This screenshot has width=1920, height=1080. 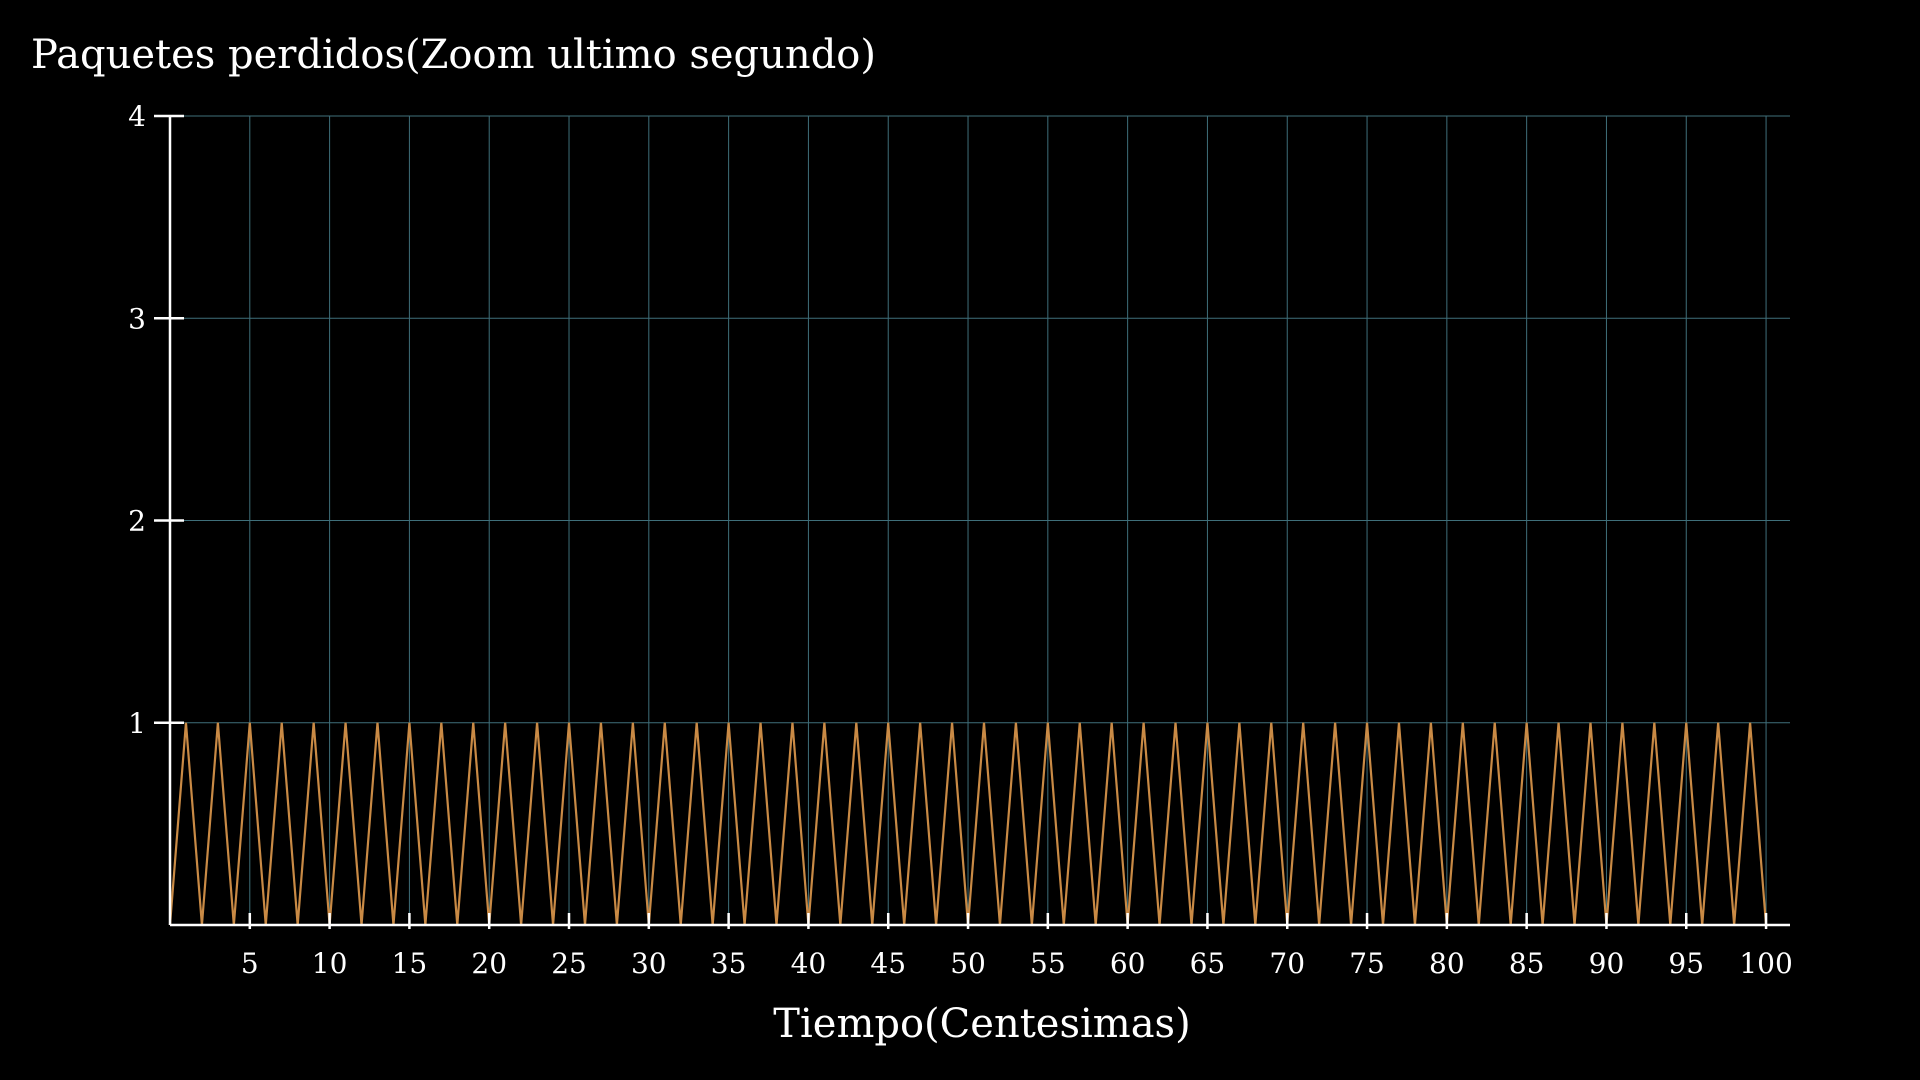 What do you see at coordinates (1128, 963) in the screenshot?
I see `x-tick-label: 60` at bounding box center [1128, 963].